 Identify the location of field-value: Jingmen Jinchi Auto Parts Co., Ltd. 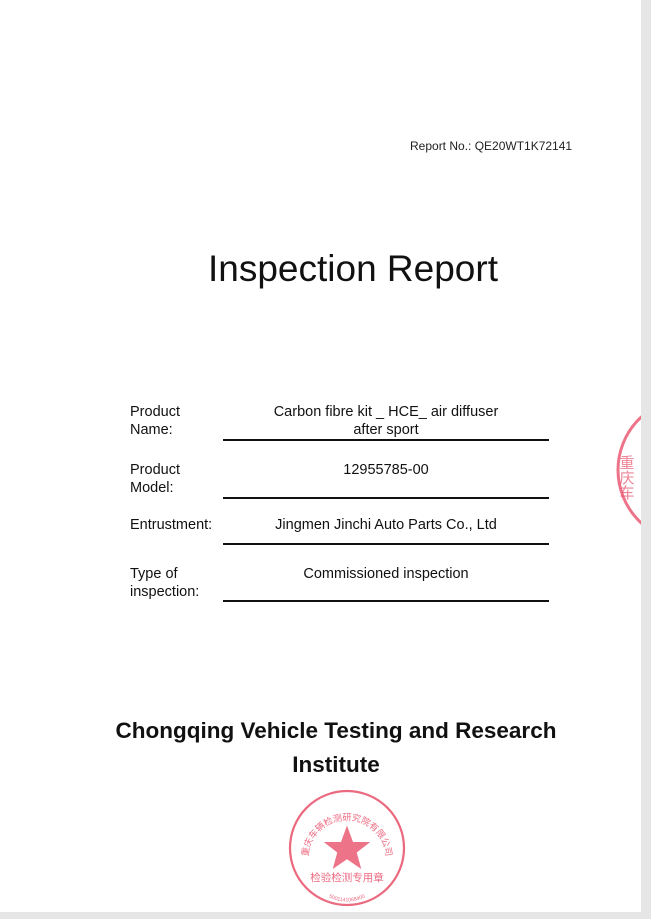
(386, 525).